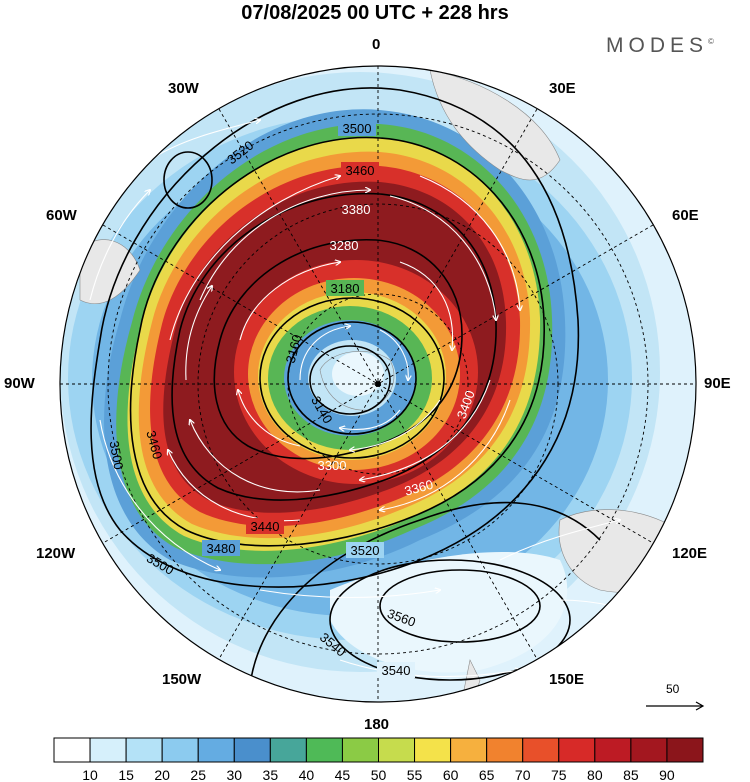 The width and height of the screenshot is (750, 782). What do you see at coordinates (265, 526) in the screenshot?
I see `contour-label: 3440` at bounding box center [265, 526].